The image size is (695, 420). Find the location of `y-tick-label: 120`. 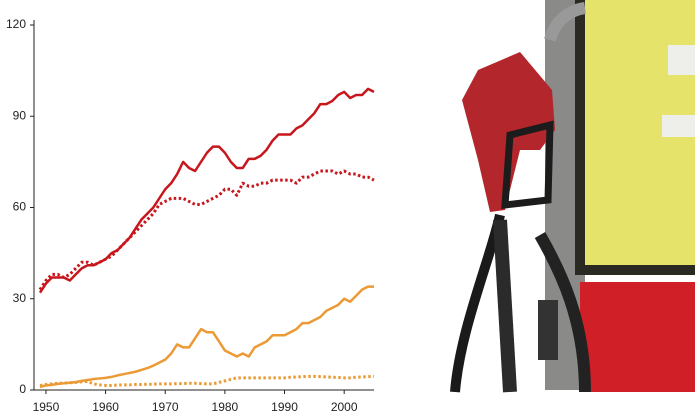

y-tick-label: 120 is located at coordinates (16, 24).